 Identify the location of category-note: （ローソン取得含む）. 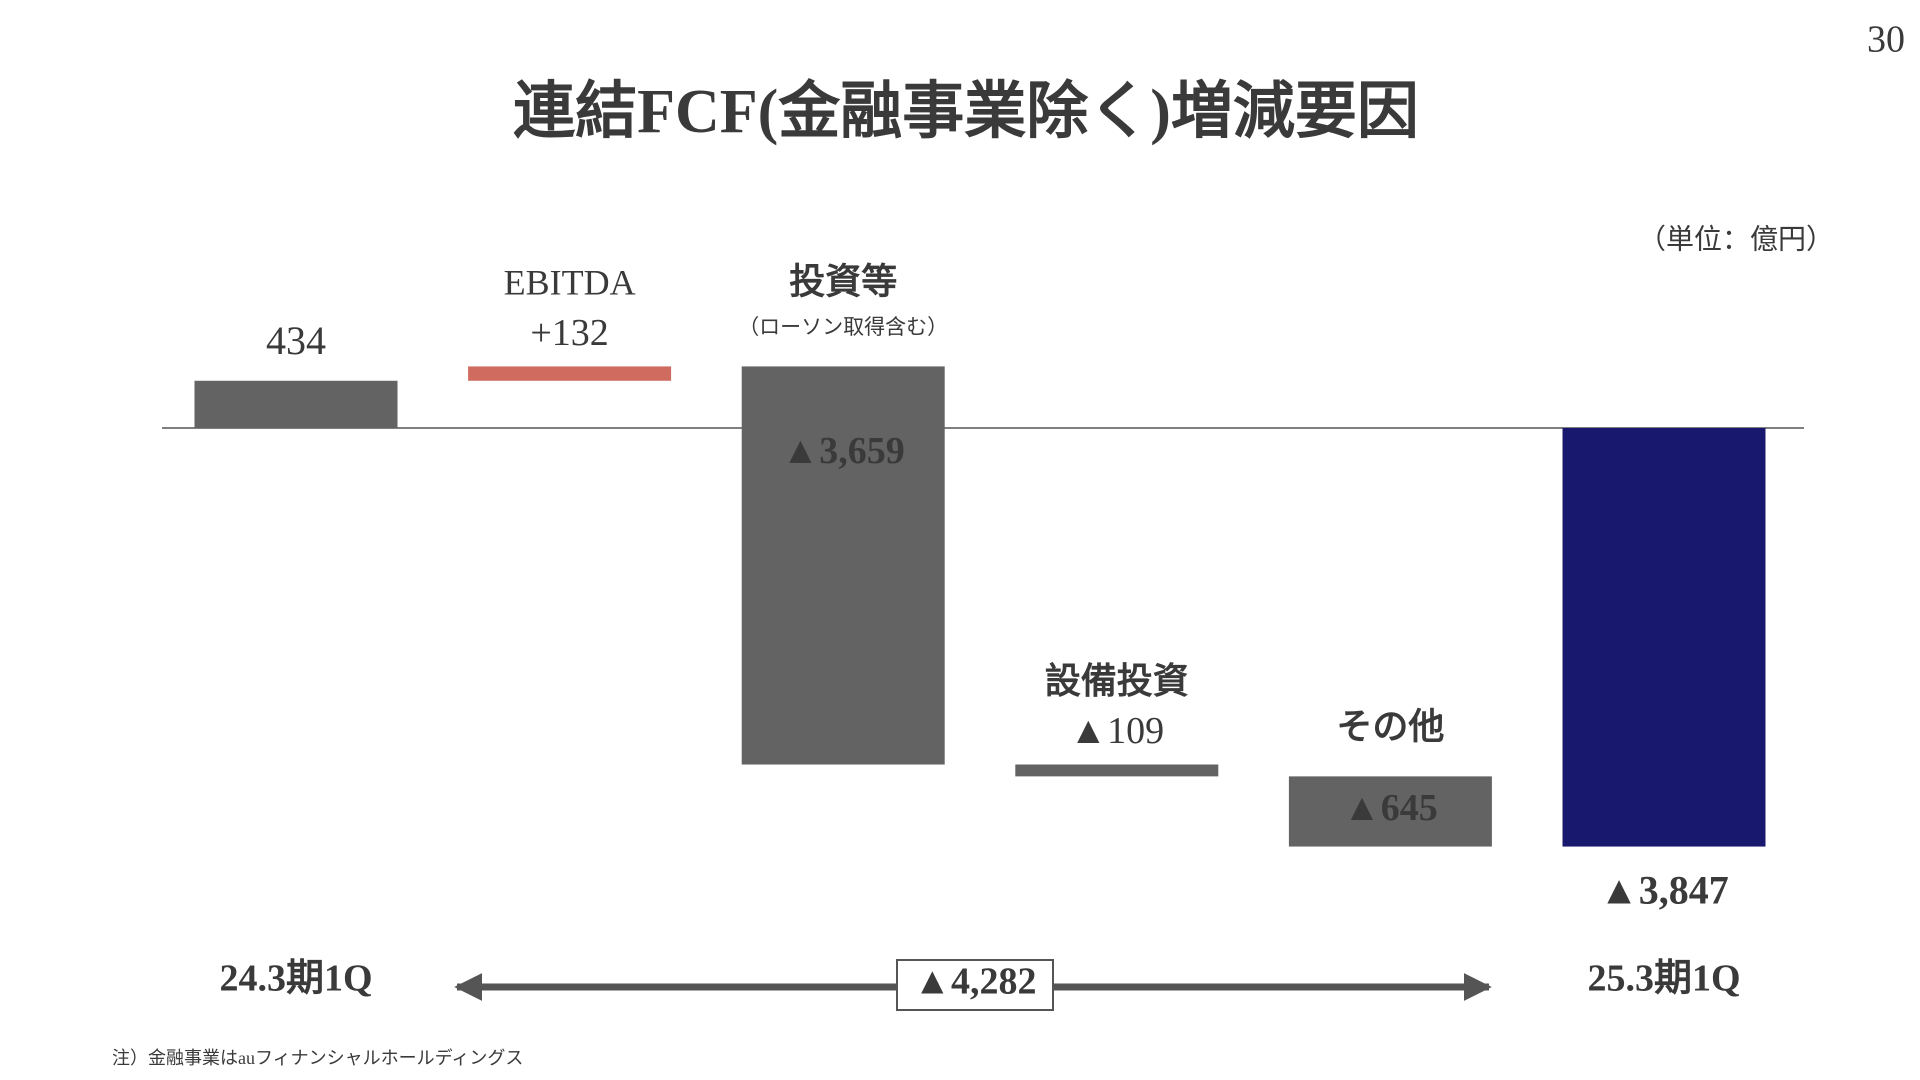
(843, 327).